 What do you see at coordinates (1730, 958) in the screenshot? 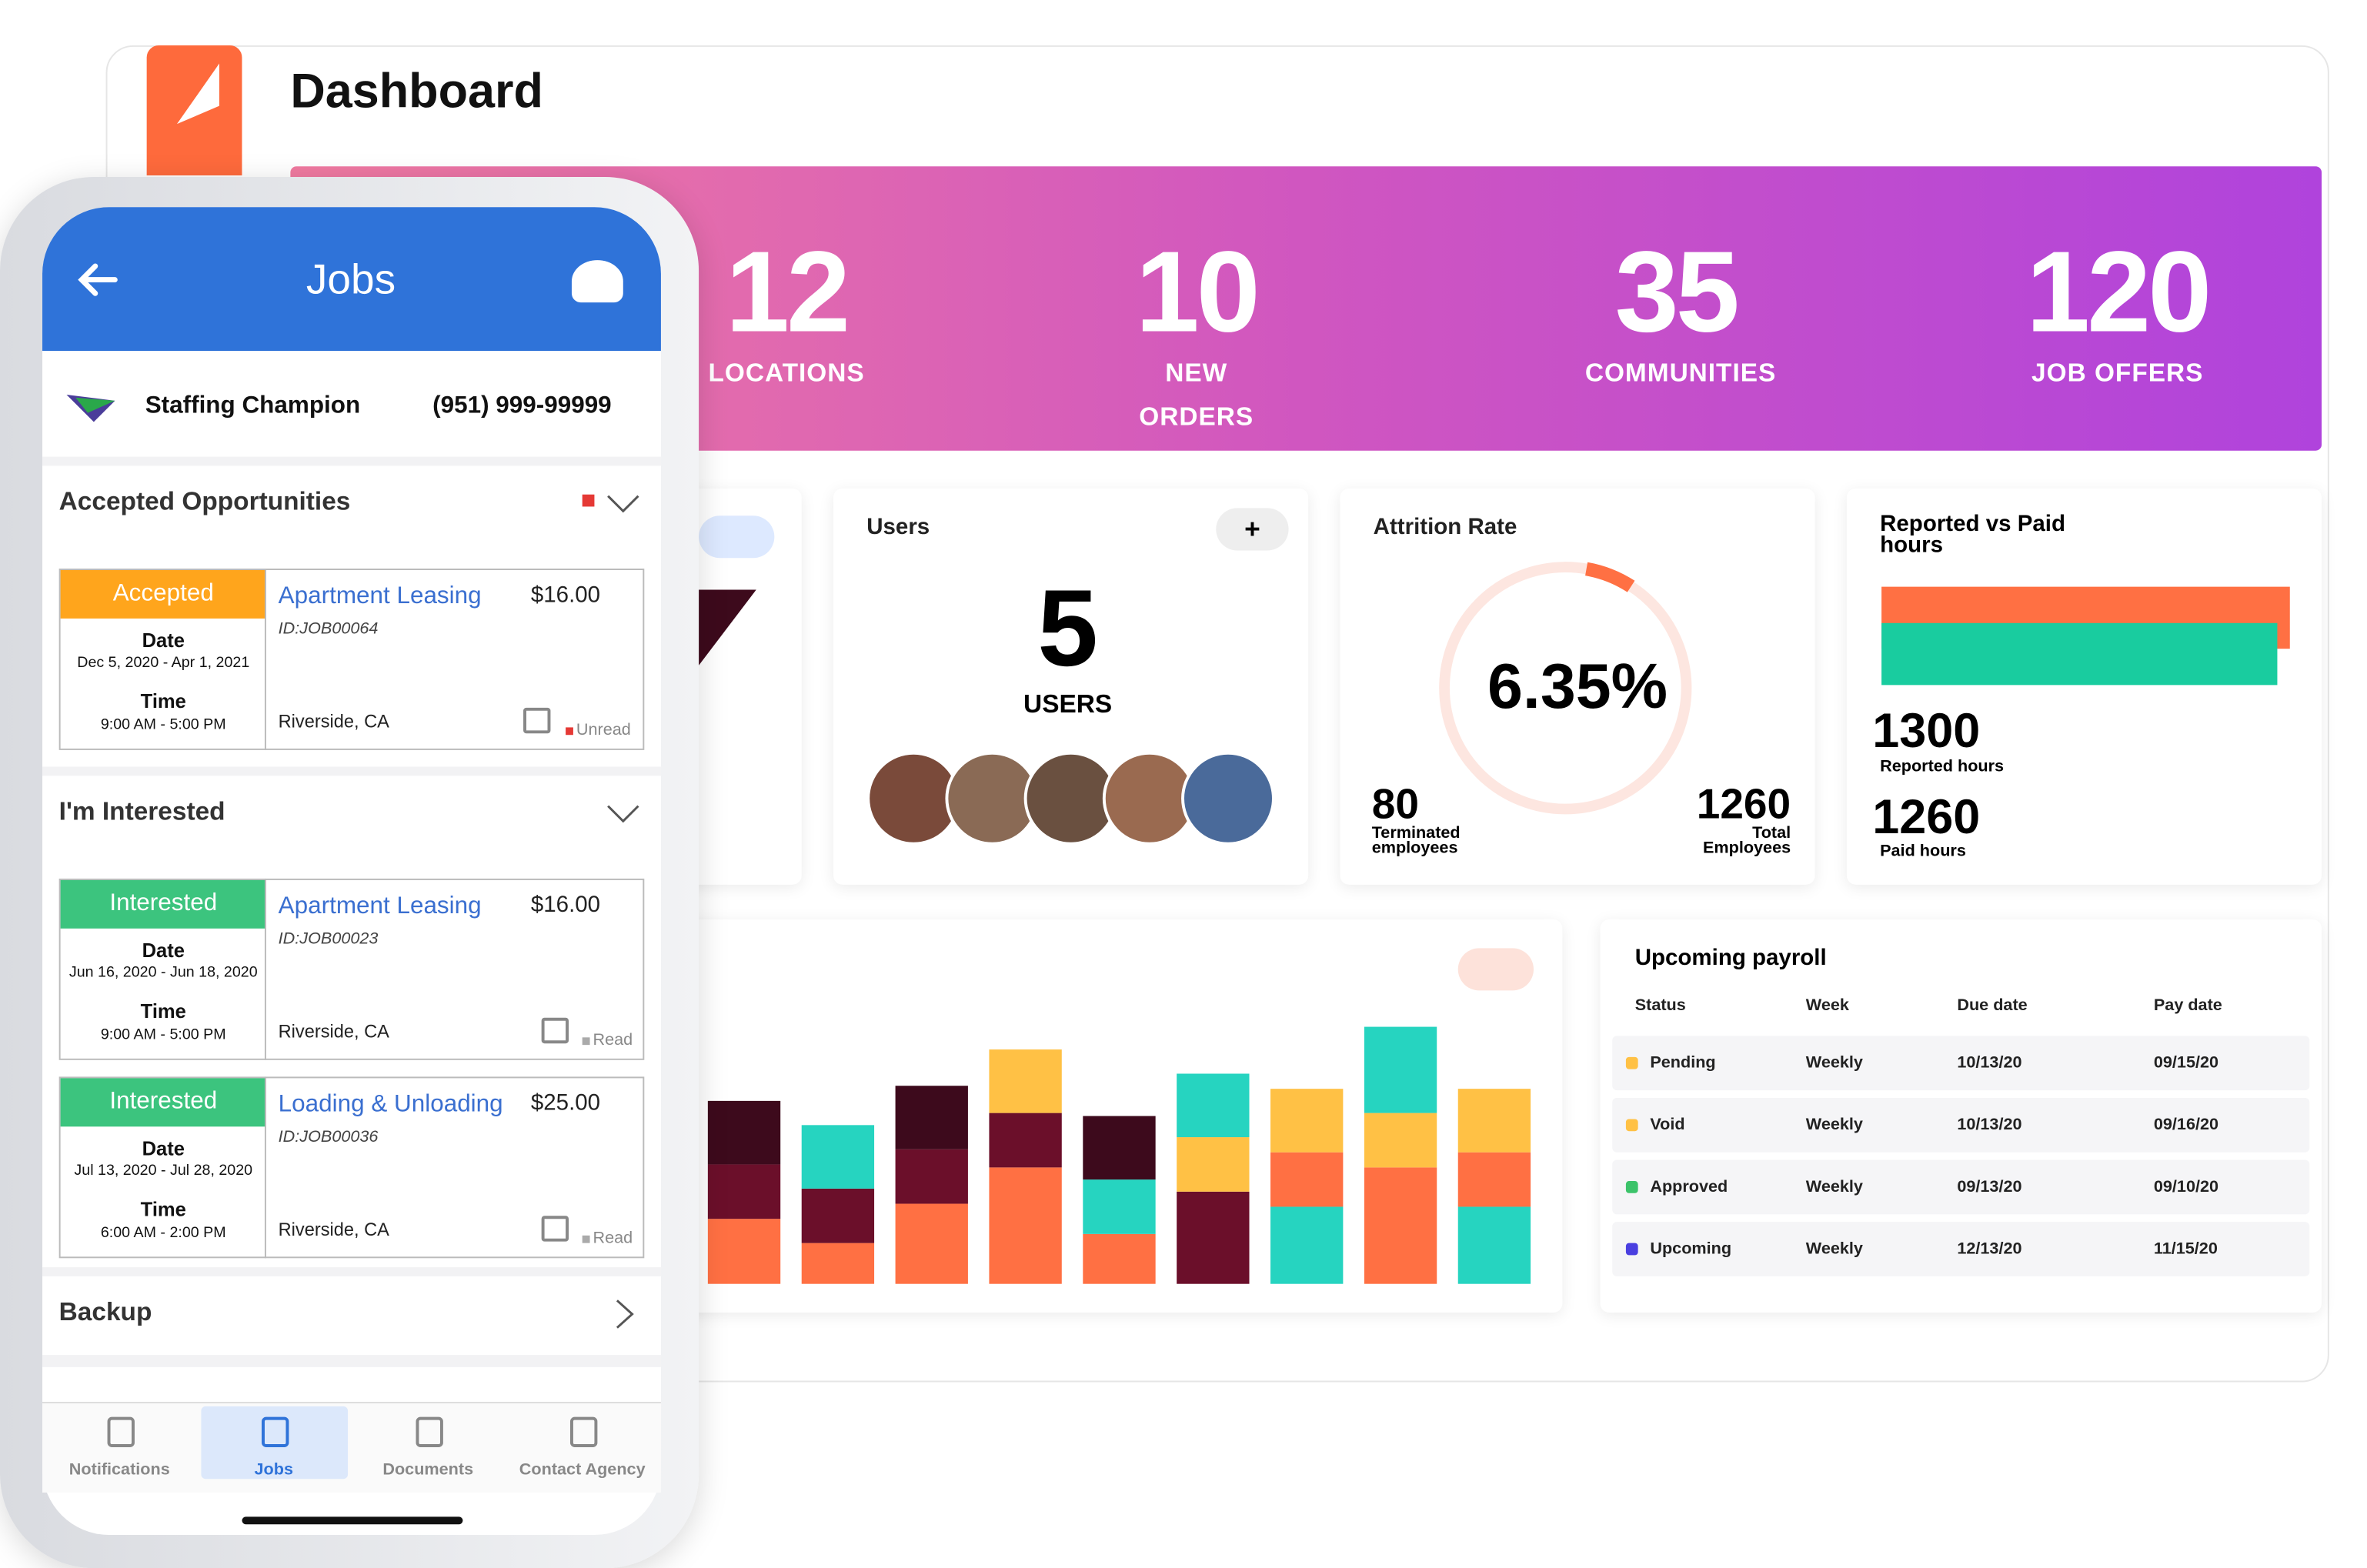
I see `payroll-title: Upcoming payroll` at bounding box center [1730, 958].